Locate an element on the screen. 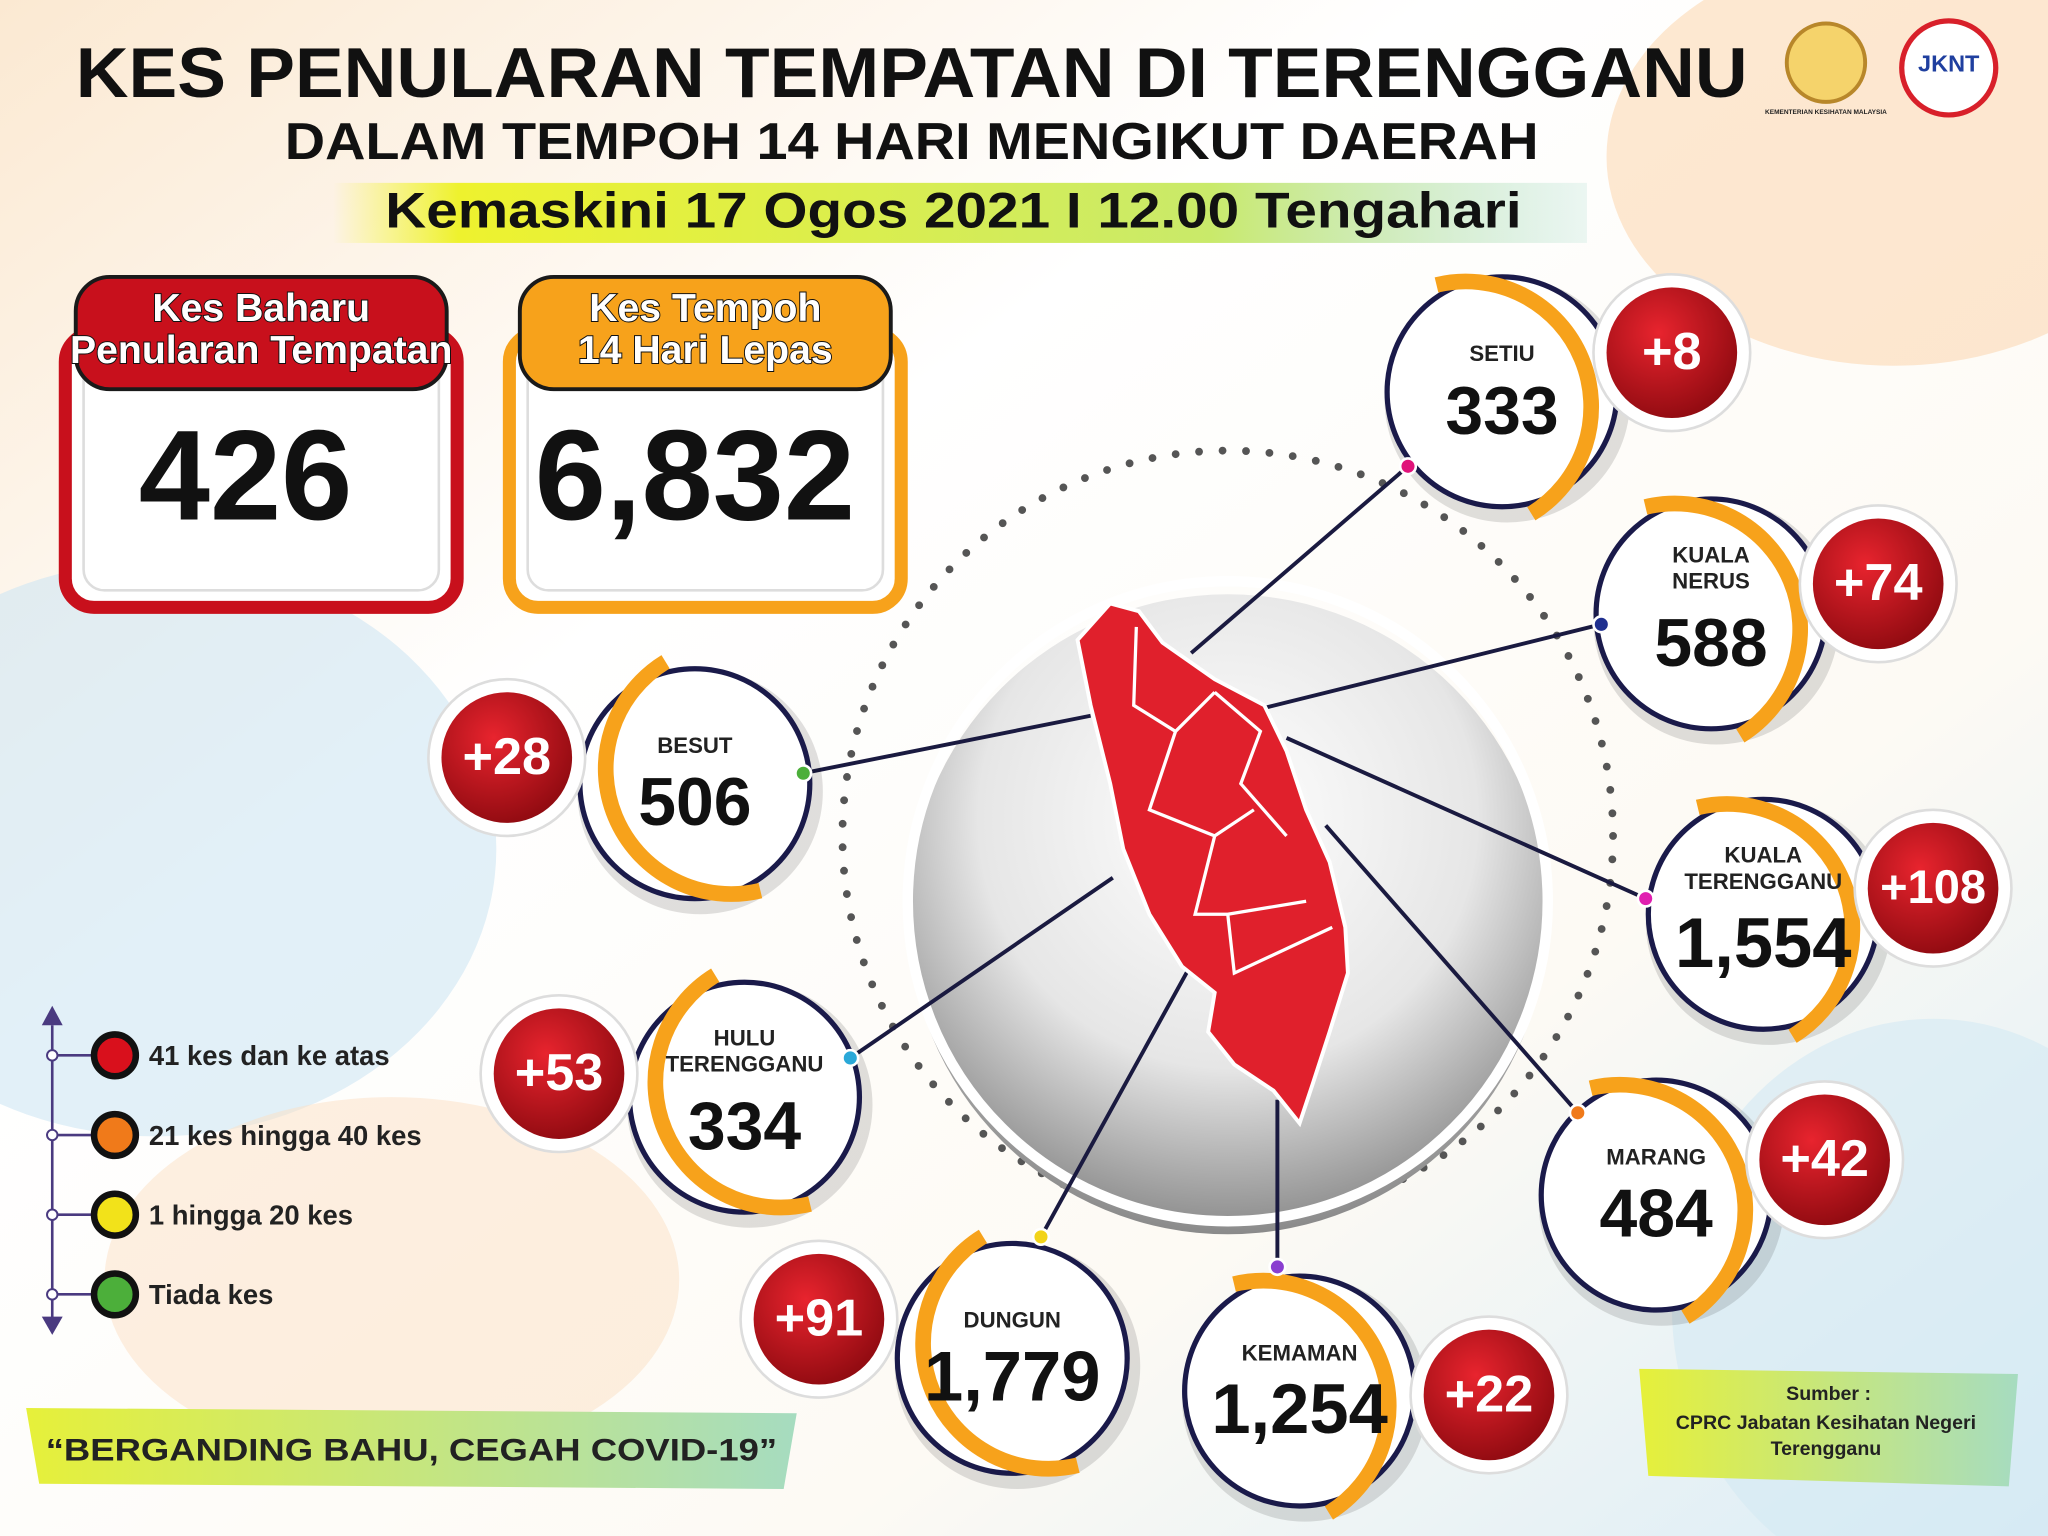  summary-label: Kes Tempoh is located at coordinates (705, 308).